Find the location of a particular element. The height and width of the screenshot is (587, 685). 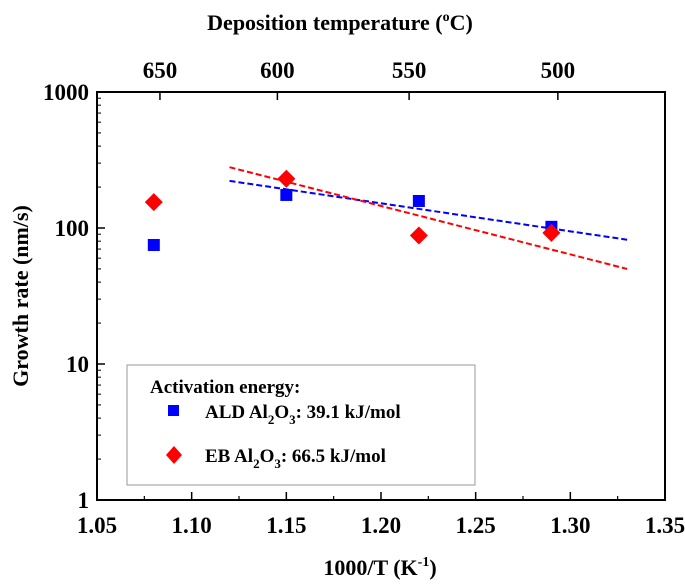

legend-diamond-marker is located at coordinates (174, 455).